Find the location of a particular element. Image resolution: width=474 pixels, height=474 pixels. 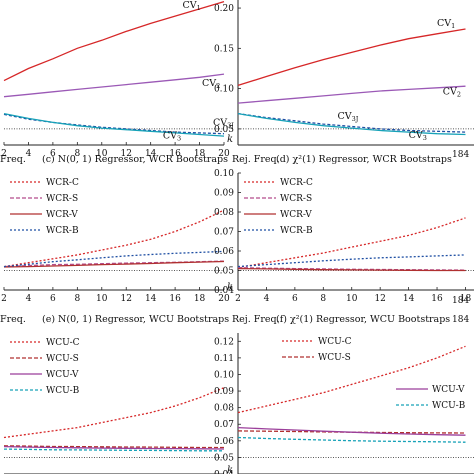

panel-title: (d) χ²(1) Regressor, WCR Bootstraps is located at coordinates (364, 159).